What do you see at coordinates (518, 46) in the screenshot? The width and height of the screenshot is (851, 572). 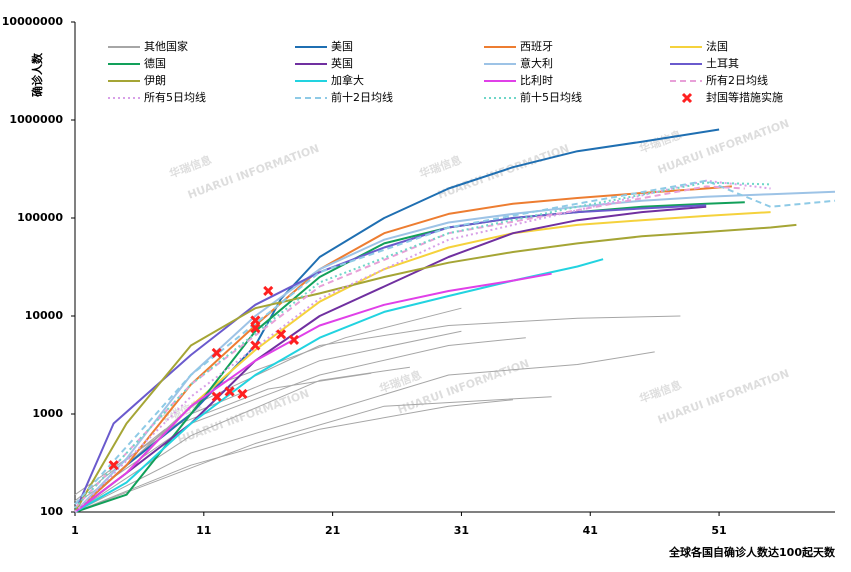 I see `legend-item: 西班牙` at bounding box center [518, 46].